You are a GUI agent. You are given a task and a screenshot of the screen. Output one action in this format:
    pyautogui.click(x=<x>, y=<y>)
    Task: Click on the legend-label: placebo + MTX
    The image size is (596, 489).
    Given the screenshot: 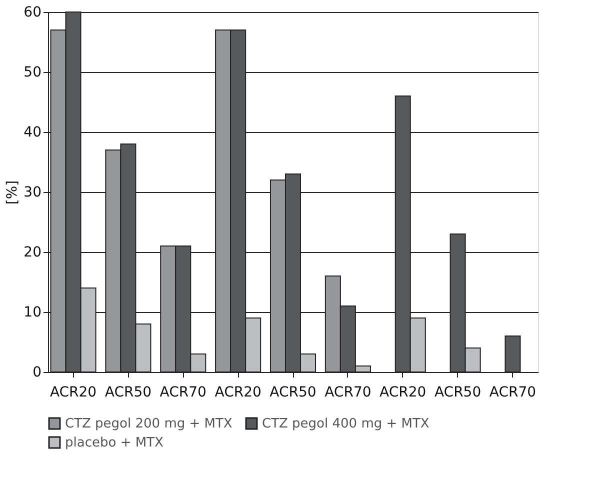 What is the action you would take?
    pyautogui.click(x=114, y=443)
    